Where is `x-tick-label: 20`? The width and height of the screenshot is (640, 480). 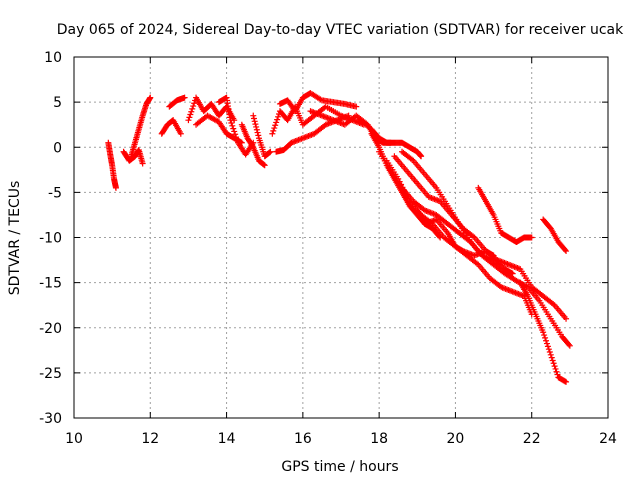 x-tick-label: 20 is located at coordinates (456, 439).